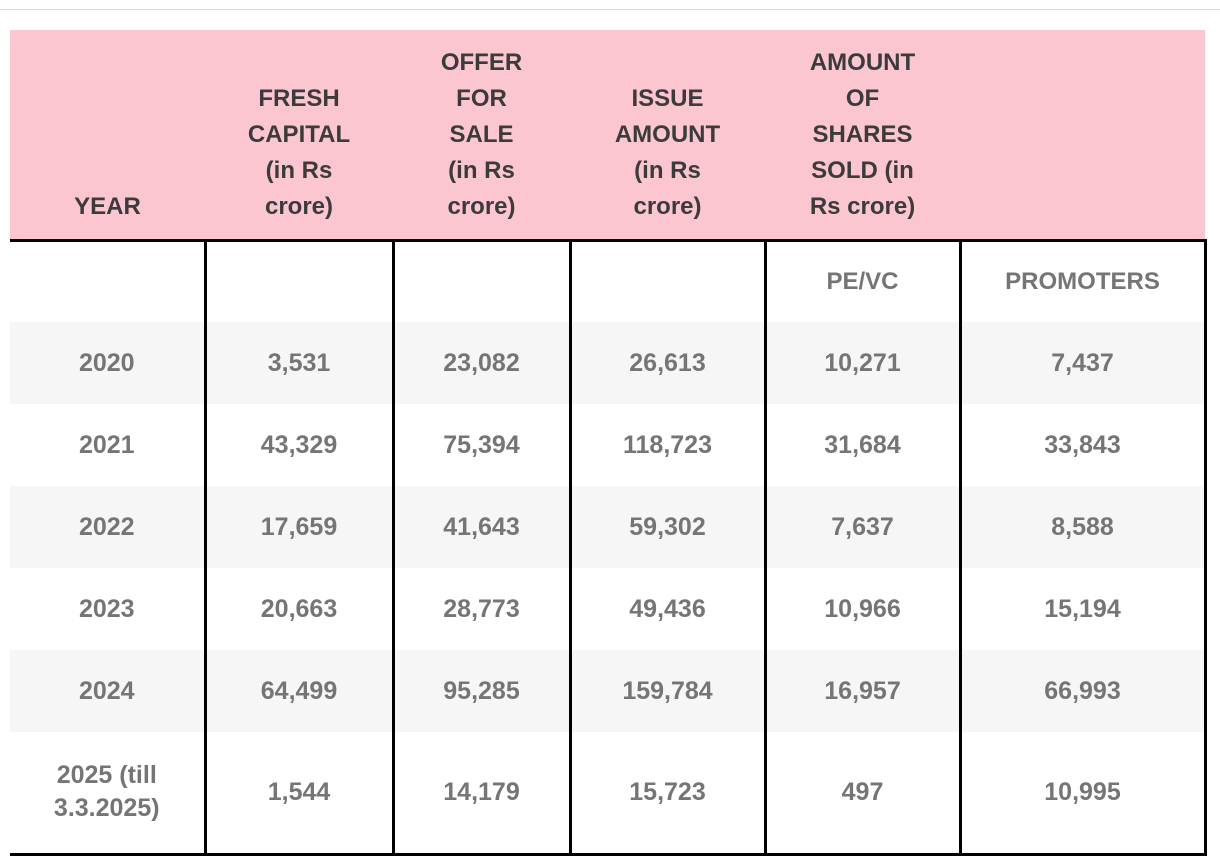 This screenshot has height=868, width=1220. Describe the element at coordinates (861, 609) in the screenshot. I see `pe-vc-cell: 10,966` at that location.